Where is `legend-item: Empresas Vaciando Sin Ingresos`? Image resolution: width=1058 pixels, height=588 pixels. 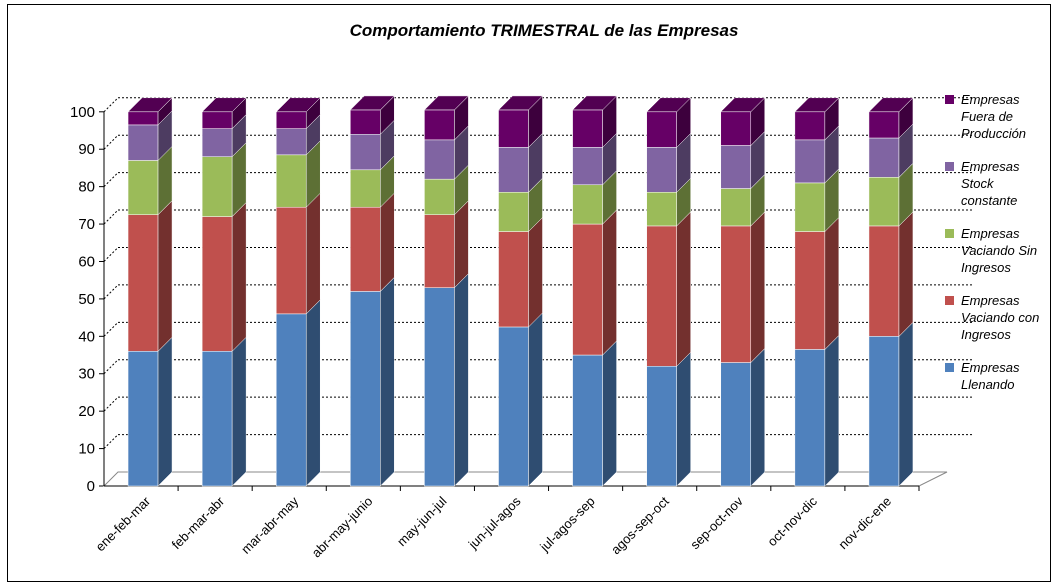
legend-item: Empresas Vaciando Sin Ingresos is located at coordinates (991, 250).